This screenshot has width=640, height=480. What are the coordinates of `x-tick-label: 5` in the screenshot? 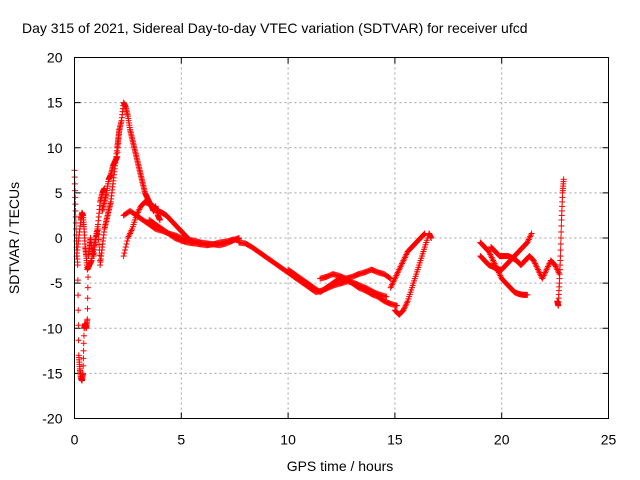 It's located at (181, 440).